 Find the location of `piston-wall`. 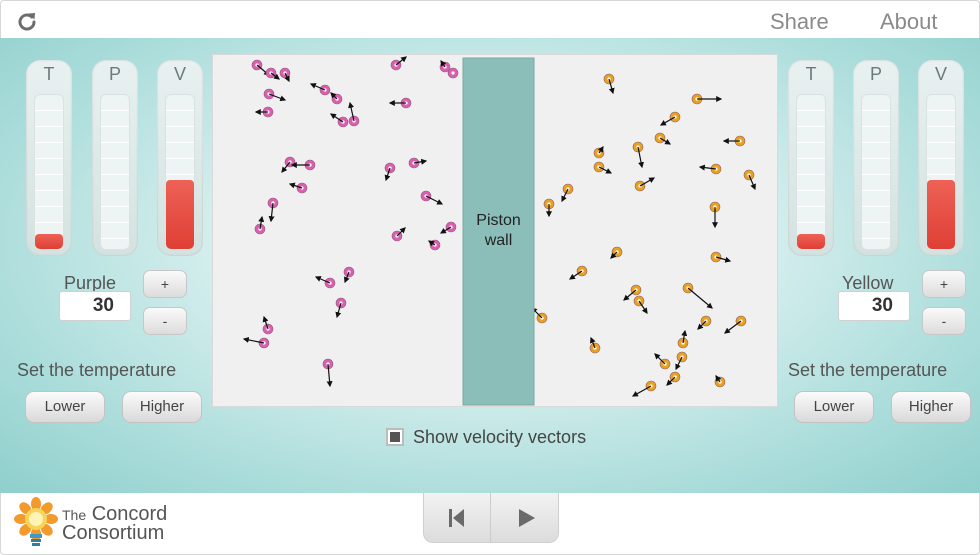

piston-wall is located at coordinates (498, 231).